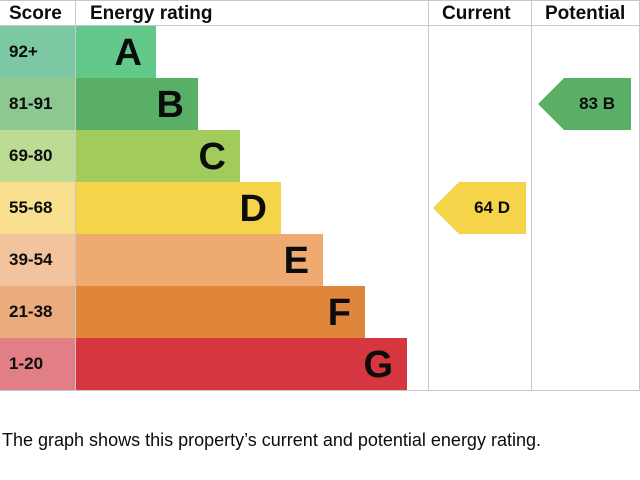  What do you see at coordinates (116, 52) in the screenshot?
I see `rating-bar-a: A` at bounding box center [116, 52].